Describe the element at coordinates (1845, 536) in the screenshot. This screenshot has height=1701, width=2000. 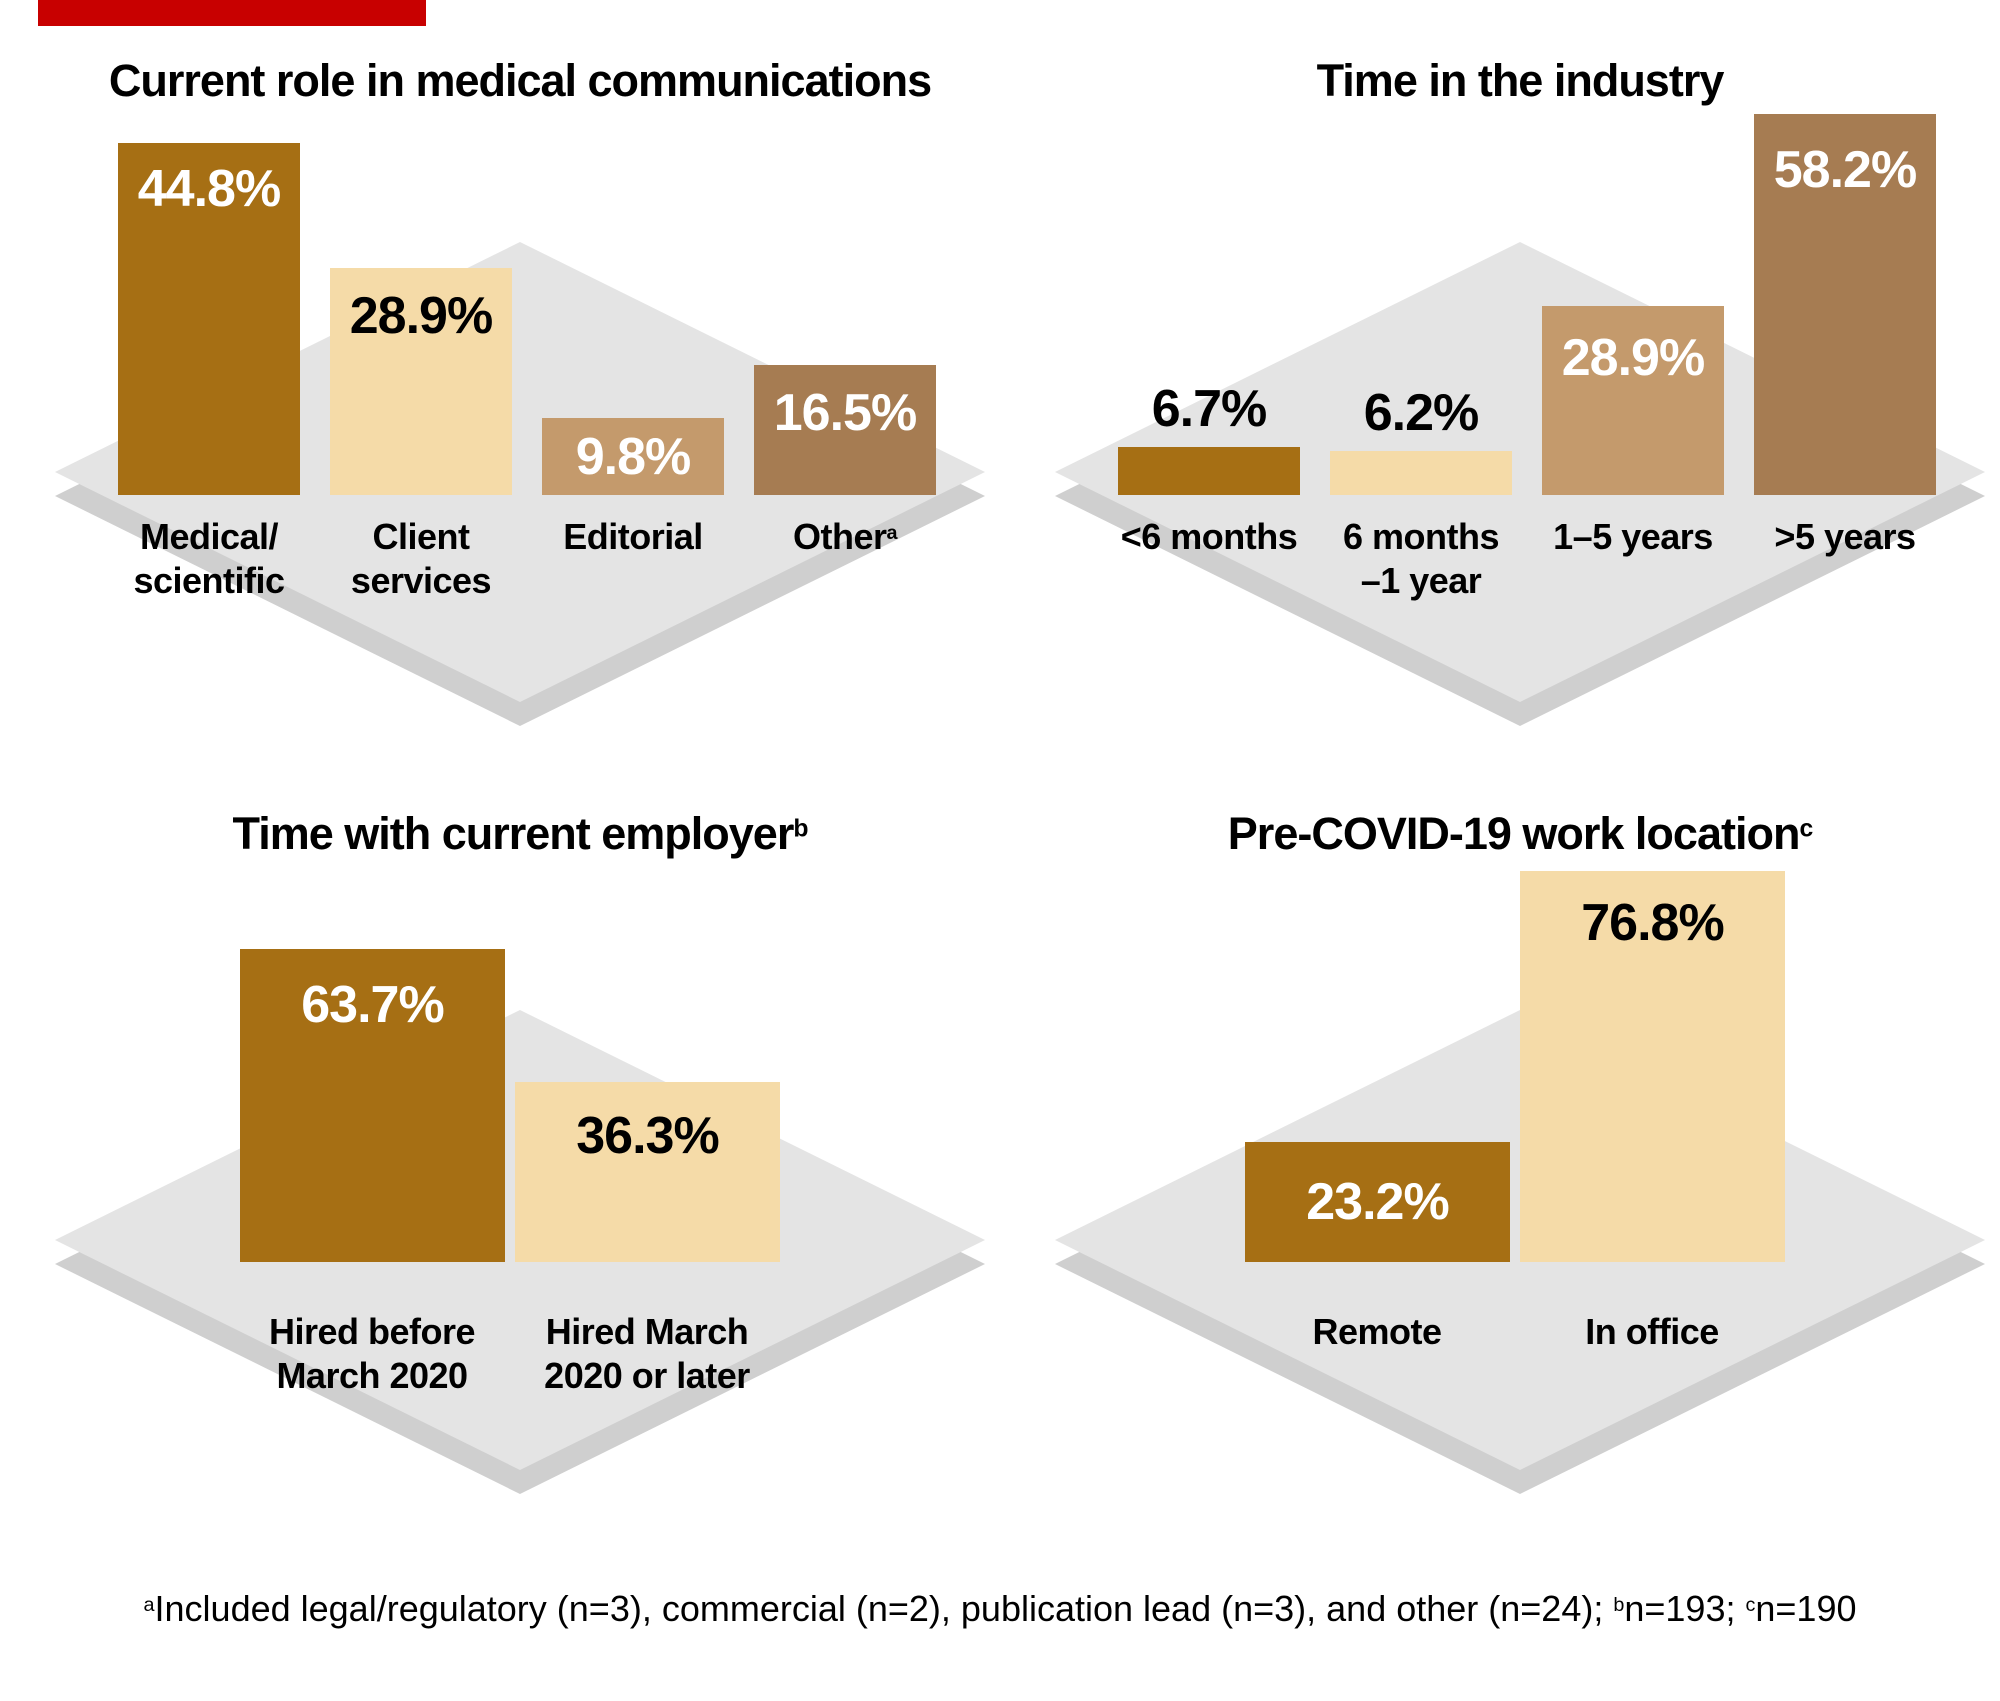
I see `category-label: >5 years` at that location.